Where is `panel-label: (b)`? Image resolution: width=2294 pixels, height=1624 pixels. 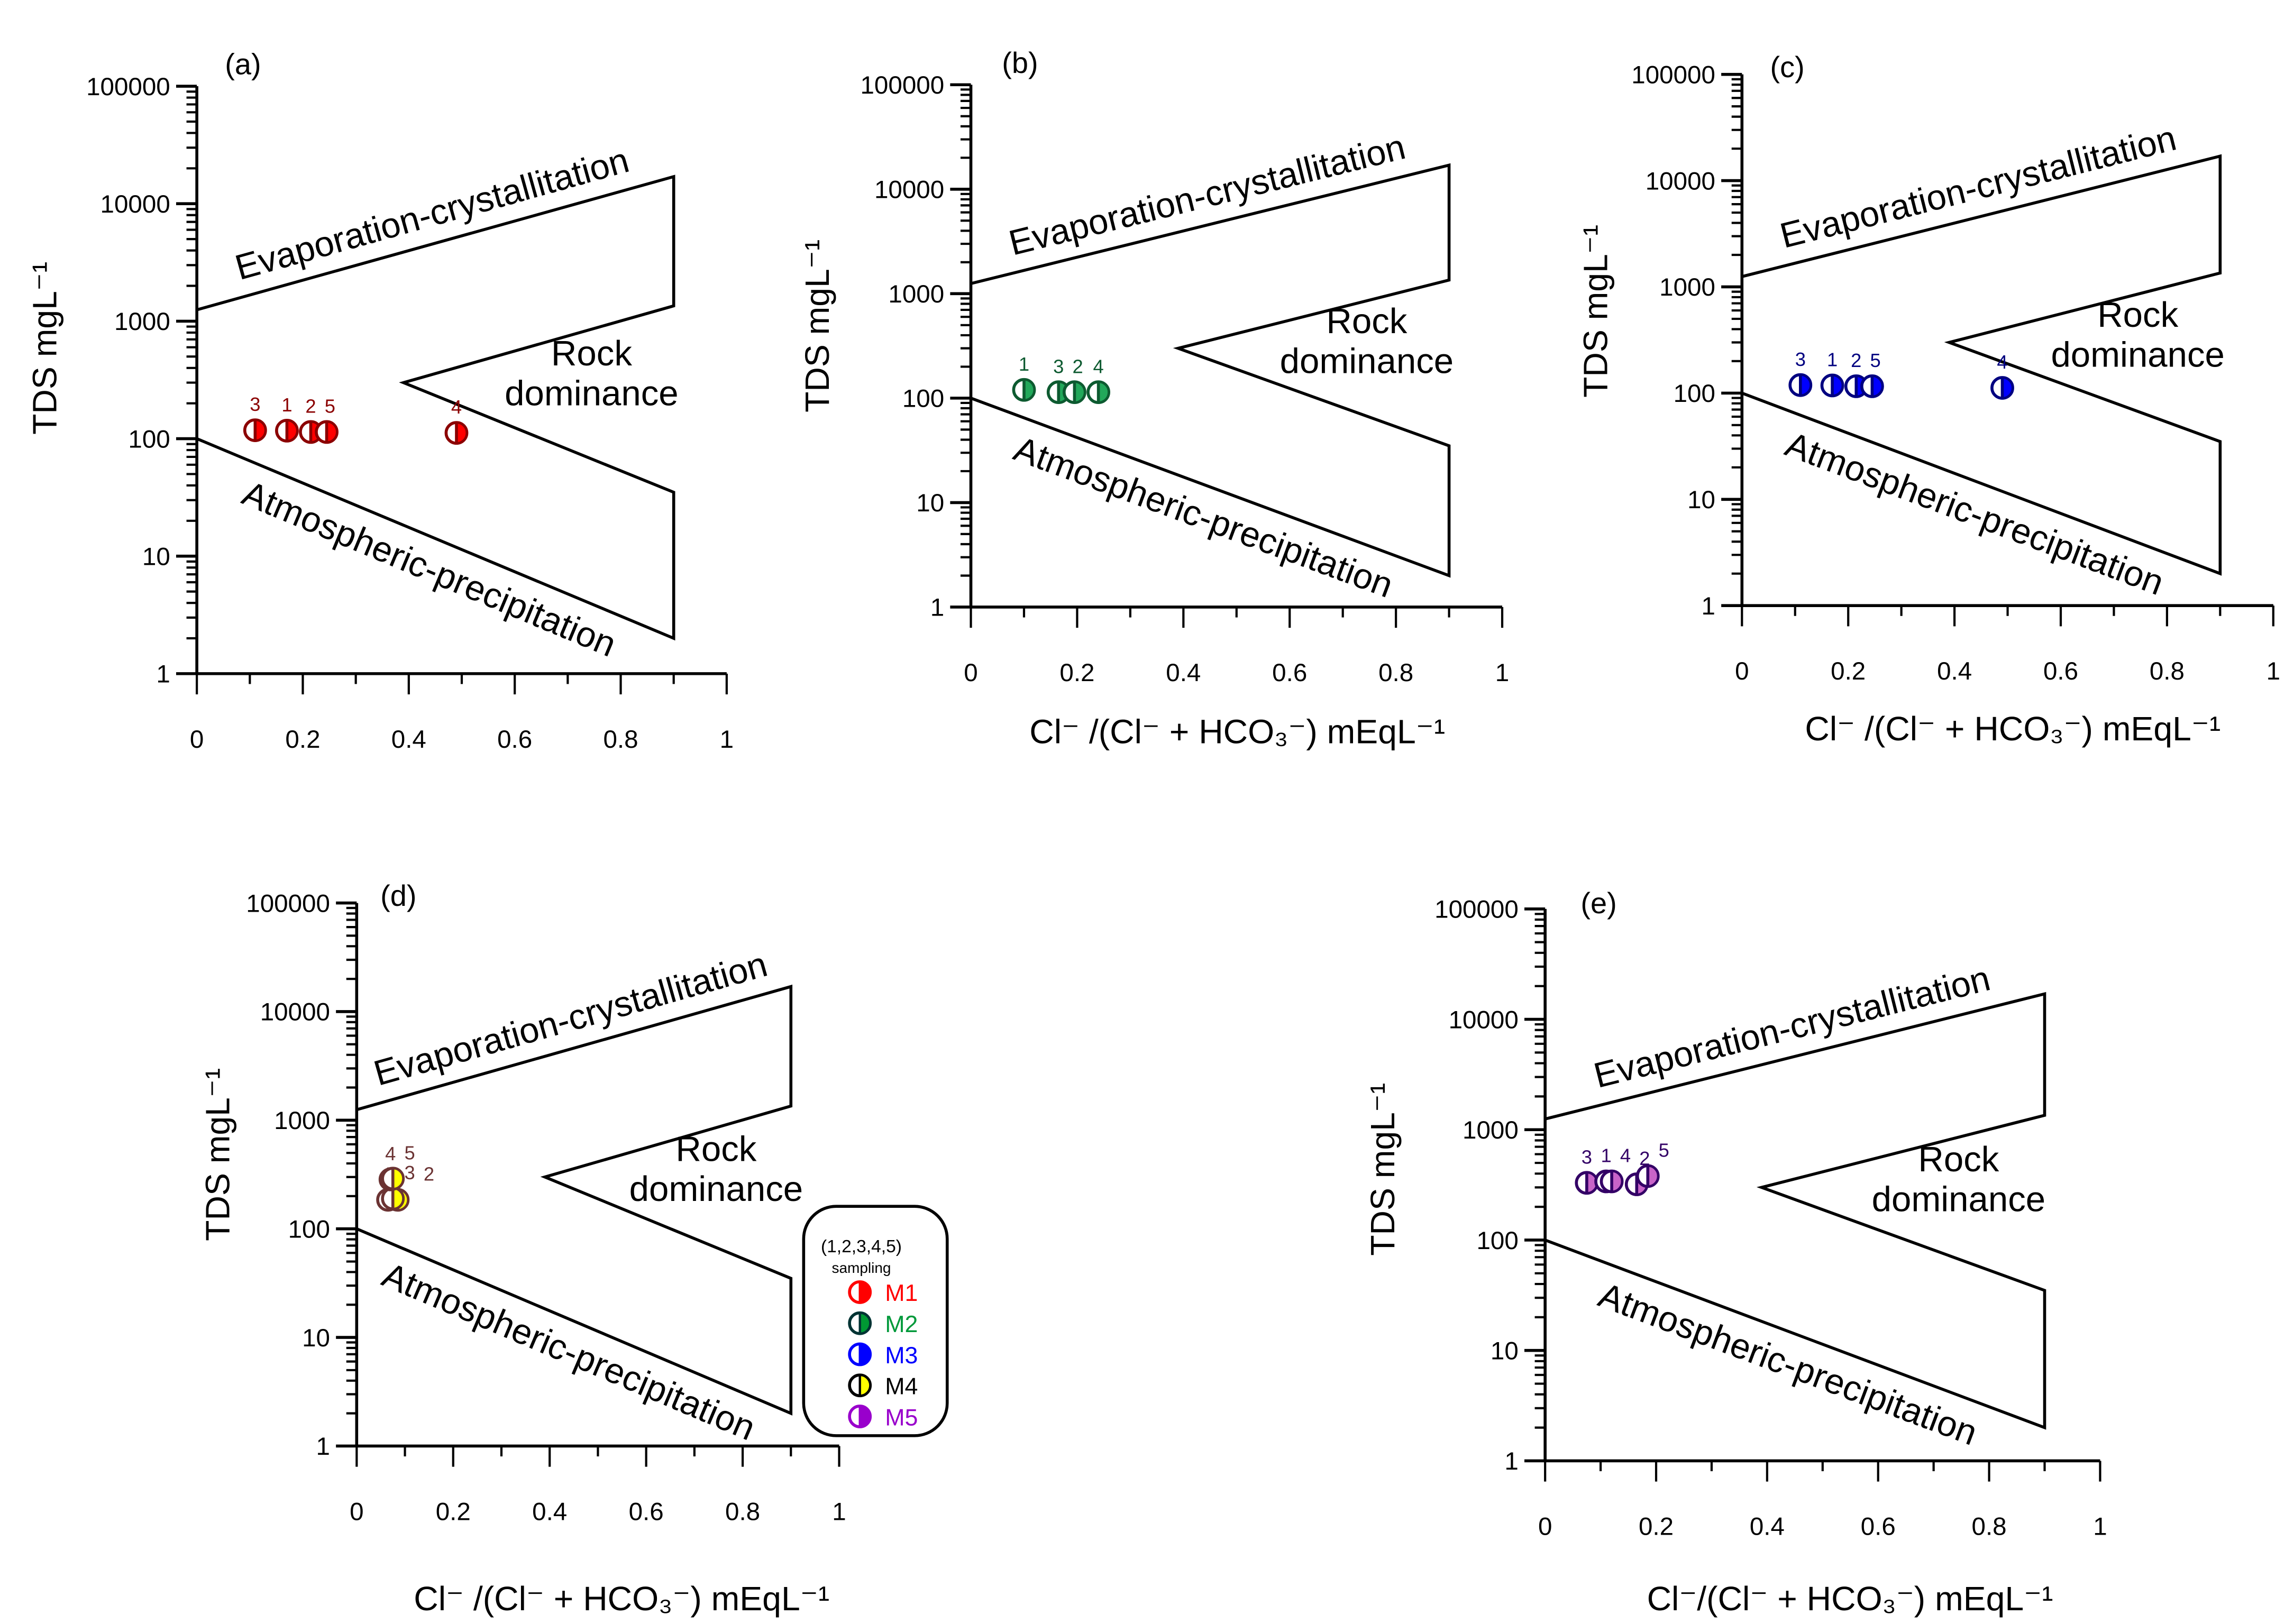 panel-label: (b) is located at coordinates (1020, 62).